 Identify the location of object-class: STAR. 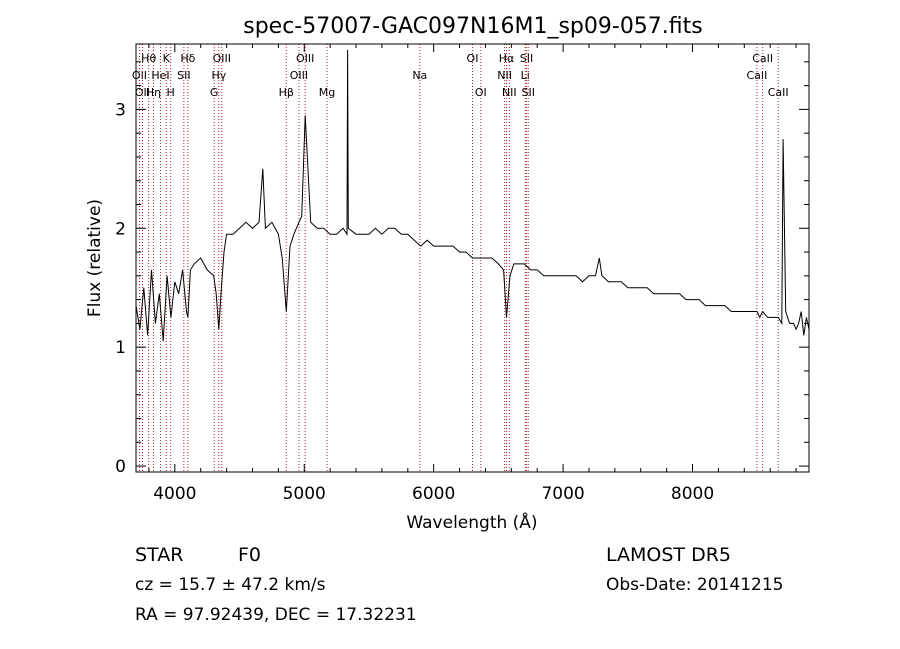
(159, 555).